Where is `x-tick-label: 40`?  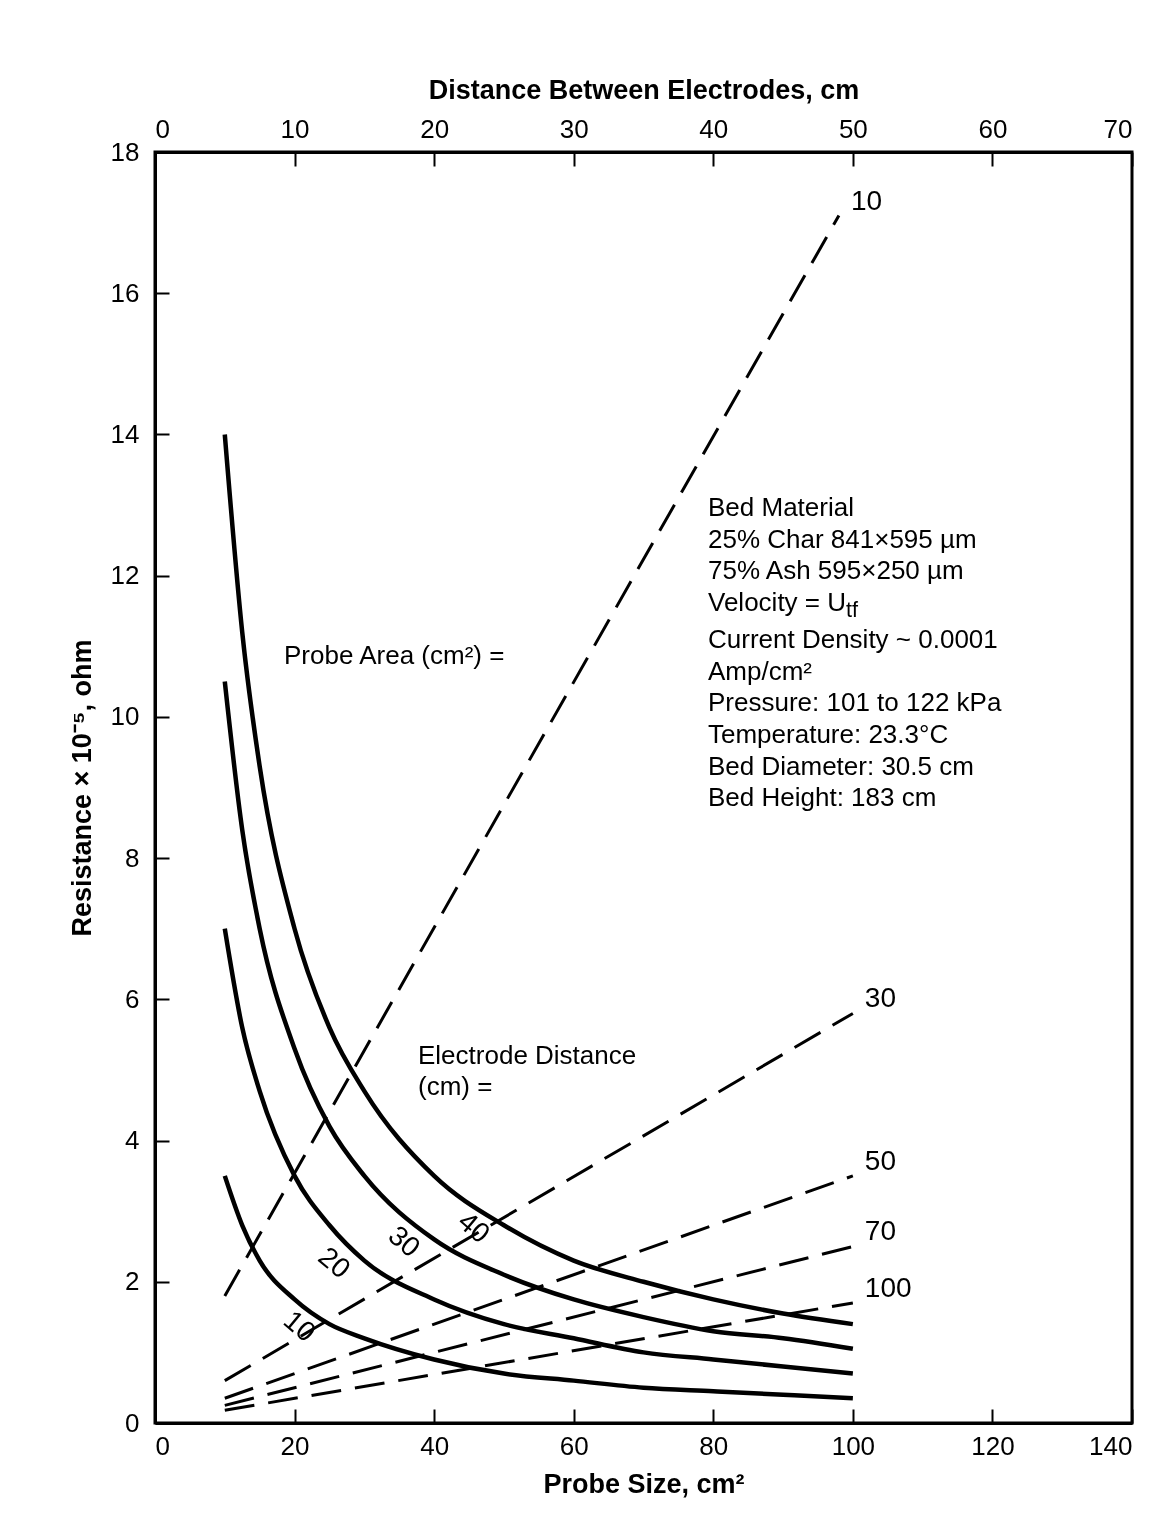
x-tick-label: 40 is located at coordinates (435, 1445).